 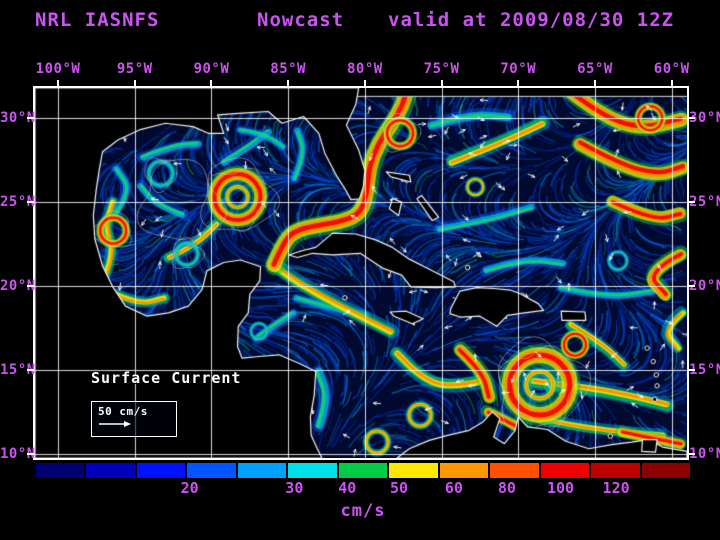 What do you see at coordinates (363, 489) in the screenshot?
I see `colorbar-labels: 20 30 40 50 60 80 100 120` at bounding box center [363, 489].